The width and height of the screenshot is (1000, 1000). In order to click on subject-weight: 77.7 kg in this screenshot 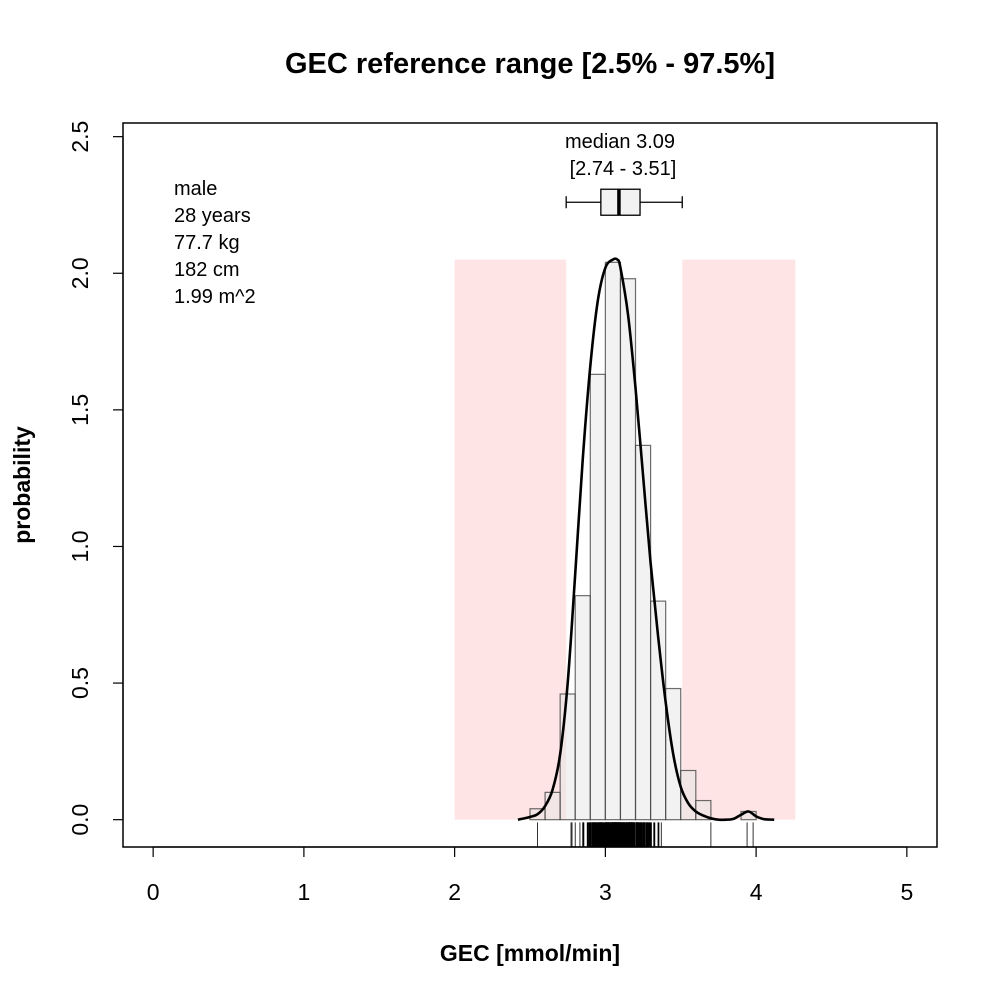, I will do `click(207, 243)`.